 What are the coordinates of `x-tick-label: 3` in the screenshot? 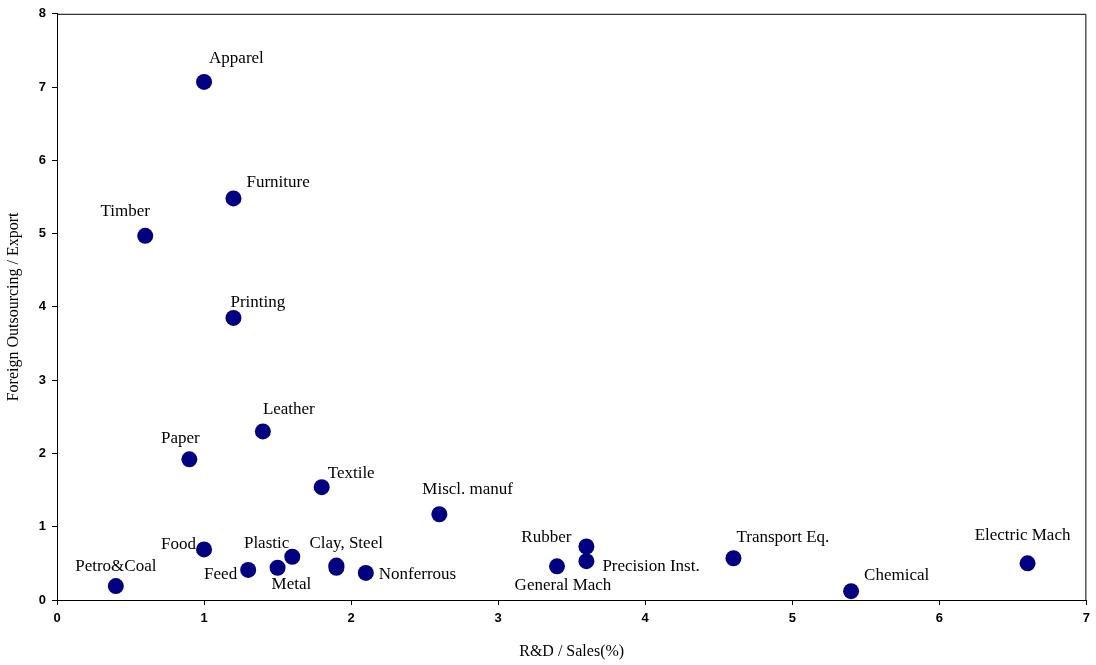 It's located at (498, 618).